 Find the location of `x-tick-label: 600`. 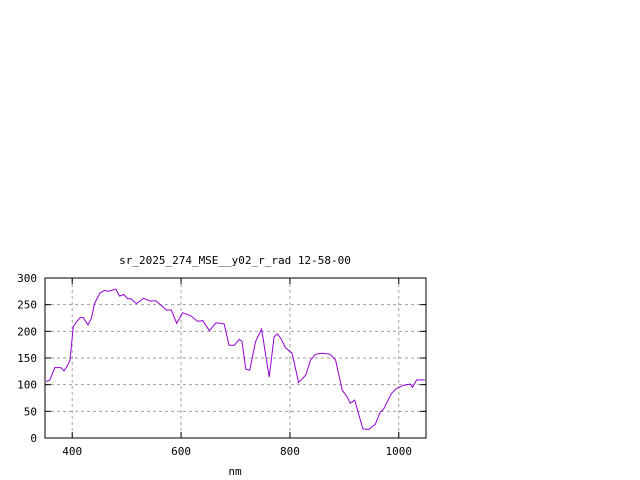

x-tick-label: 600 is located at coordinates (181, 451).